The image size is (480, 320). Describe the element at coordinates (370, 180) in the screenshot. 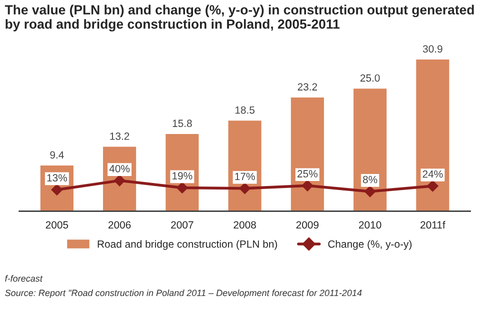

I see `data-label: 8%` at that location.